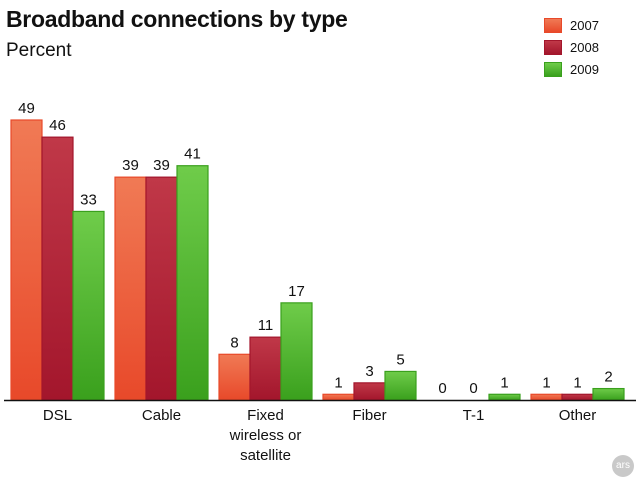 The height and width of the screenshot is (480, 640). What do you see at coordinates (473, 388) in the screenshot?
I see `data-label-2008-4: 0` at bounding box center [473, 388].